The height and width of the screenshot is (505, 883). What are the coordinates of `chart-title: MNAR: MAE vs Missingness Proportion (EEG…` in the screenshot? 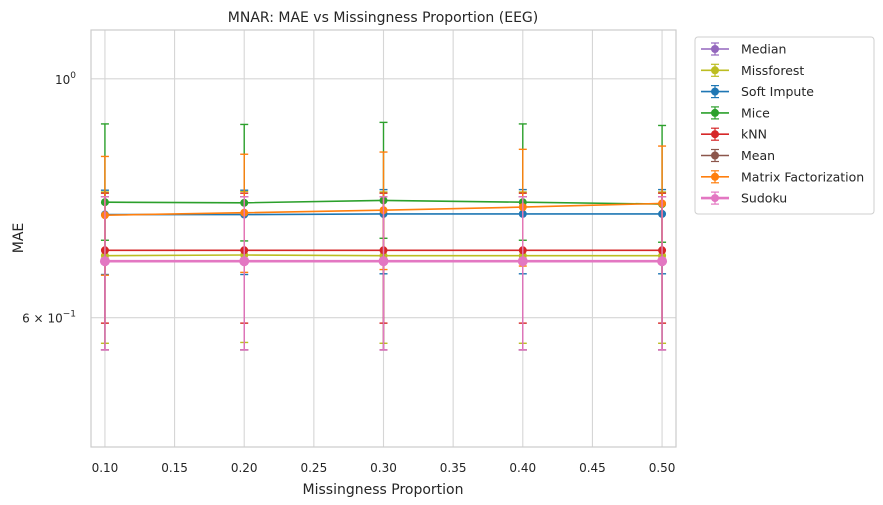 It's located at (383, 18).